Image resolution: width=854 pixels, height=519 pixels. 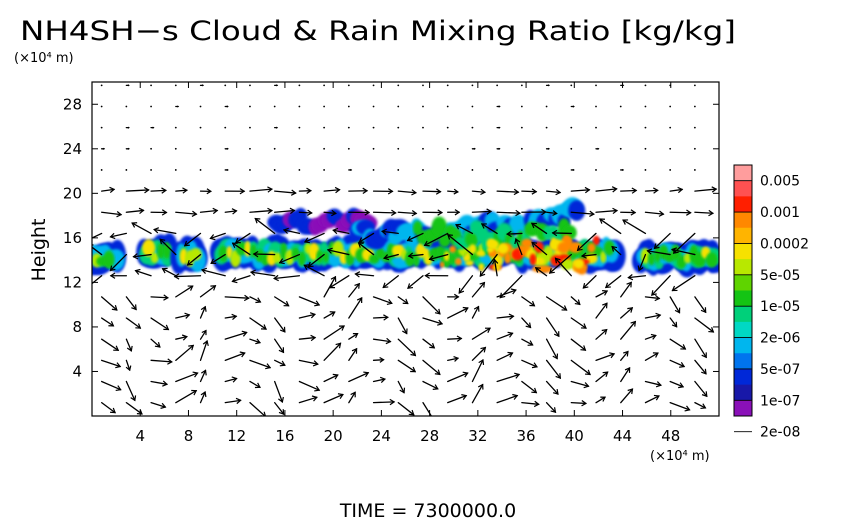 What do you see at coordinates (44, 58) in the screenshot?
I see `y-unit-label: (×10⁴ m)` at bounding box center [44, 58].